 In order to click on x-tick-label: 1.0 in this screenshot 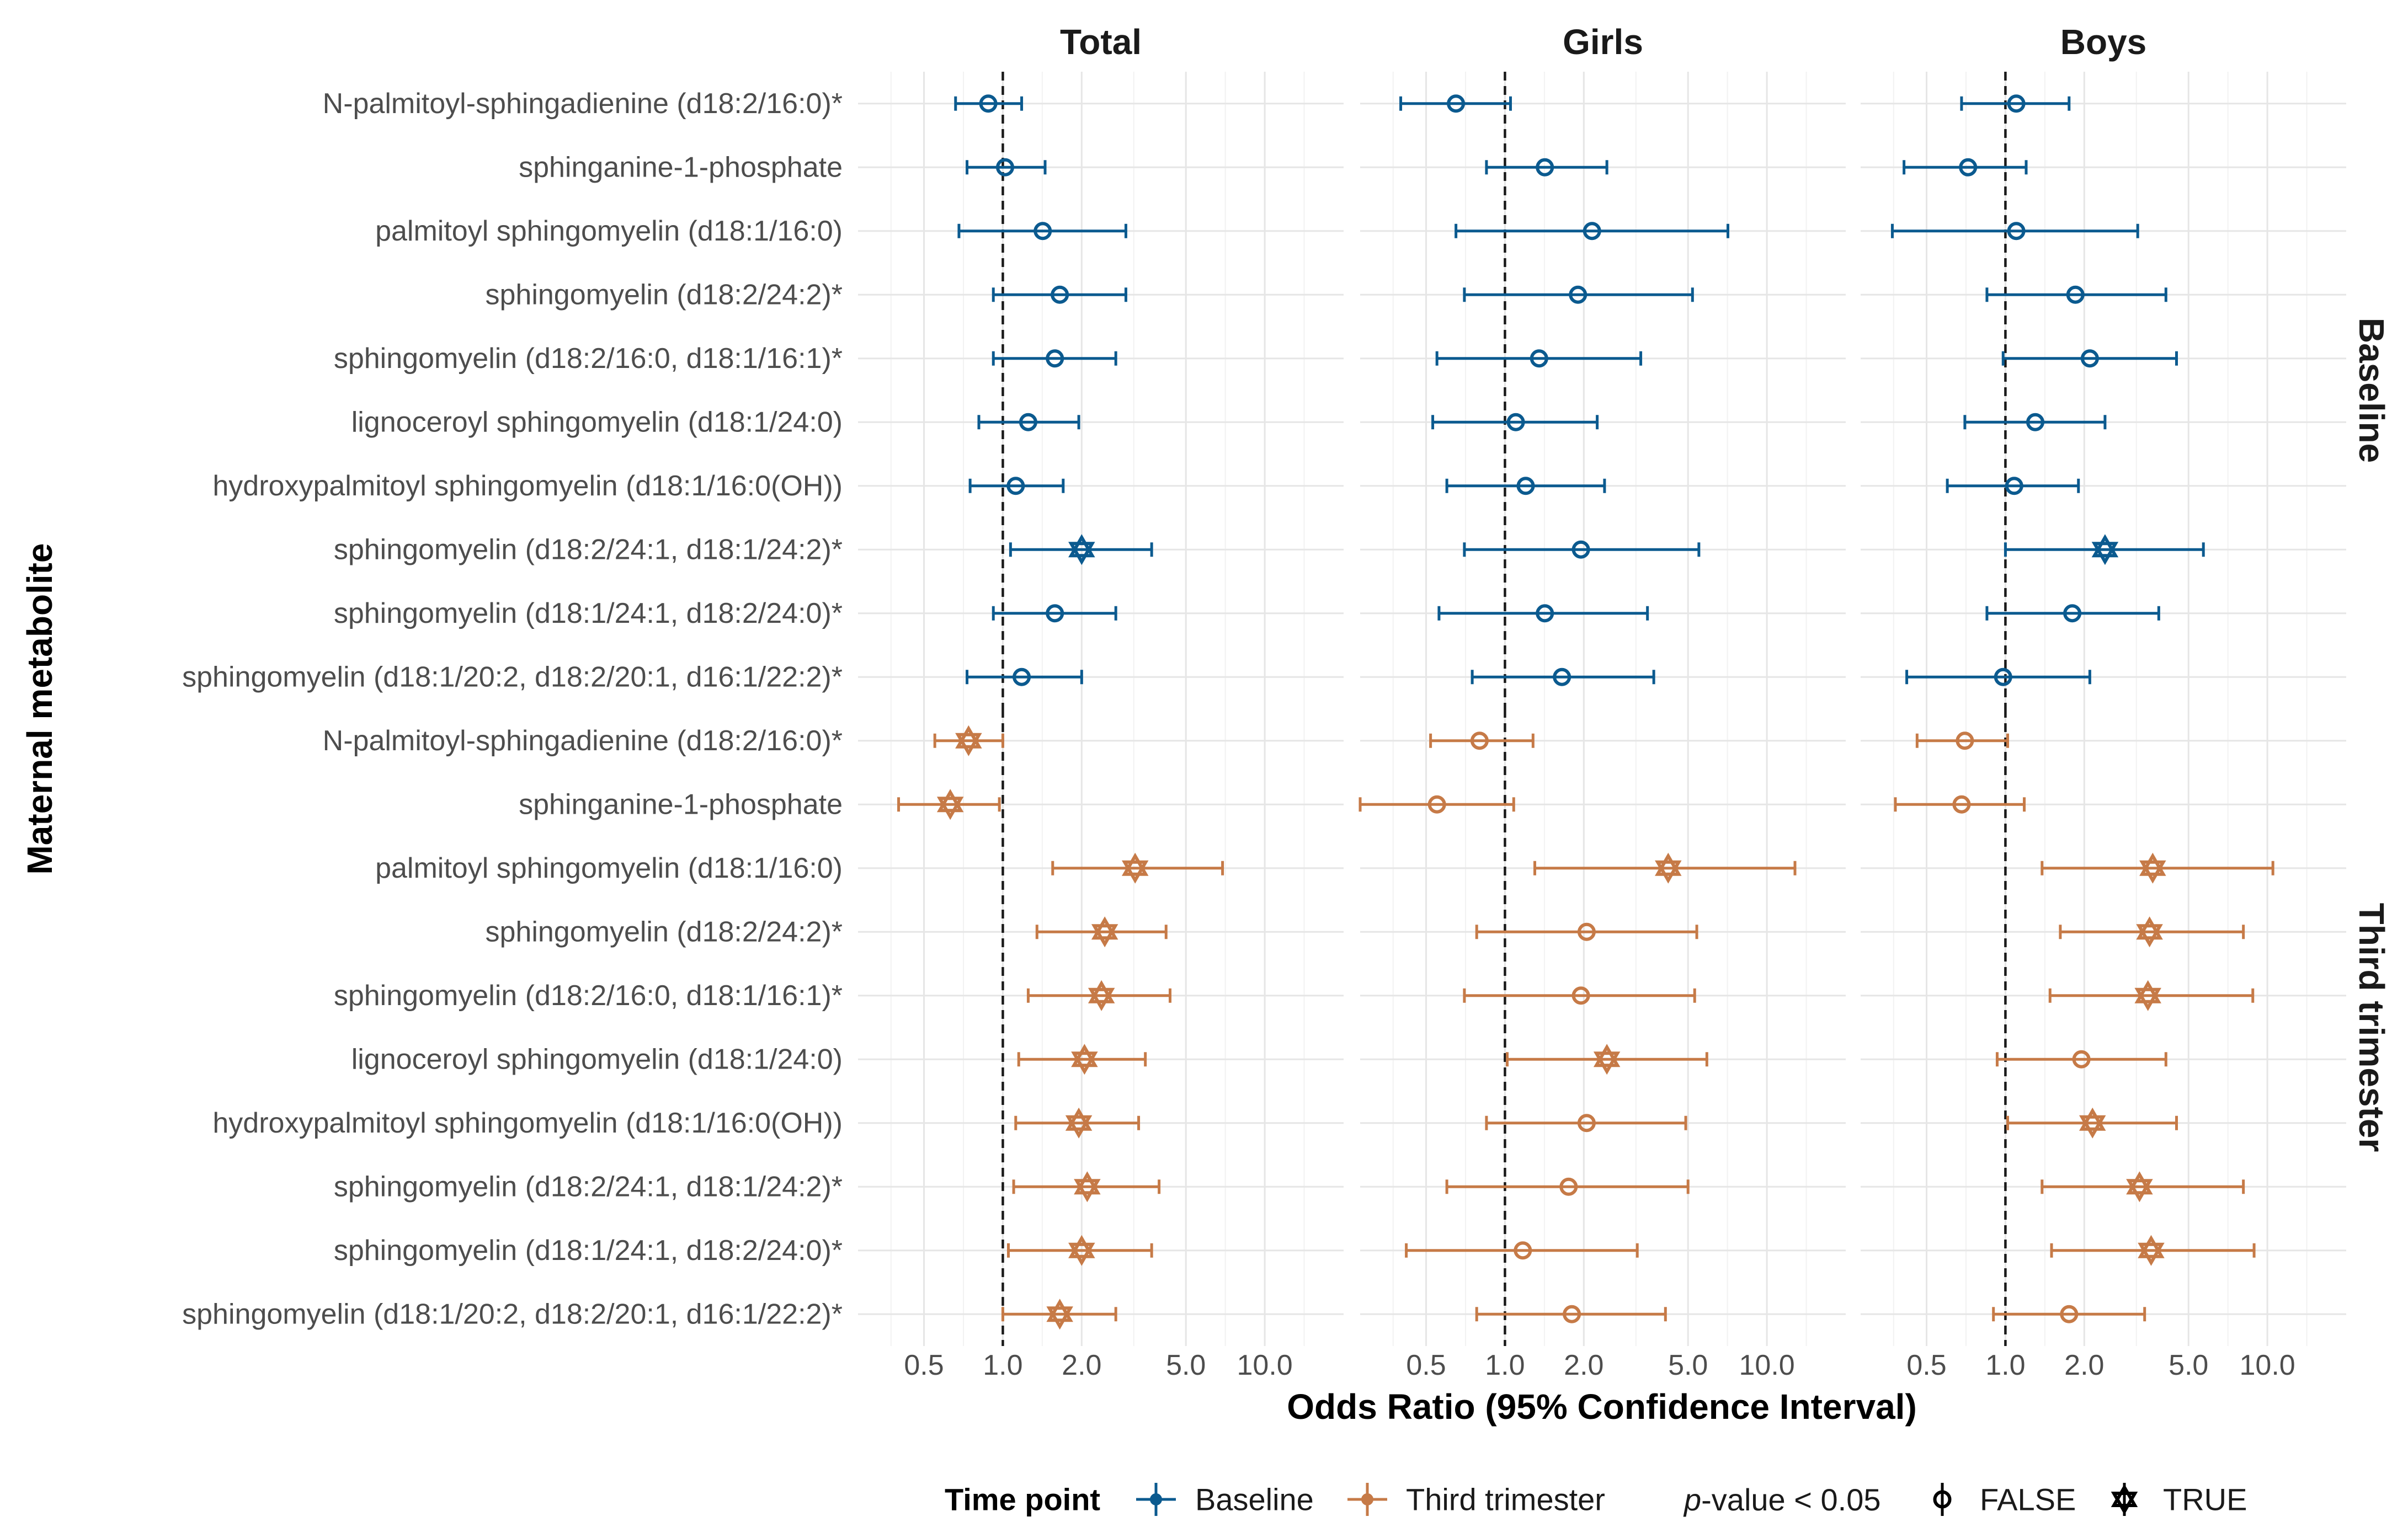, I will do `click(1002, 1365)`.